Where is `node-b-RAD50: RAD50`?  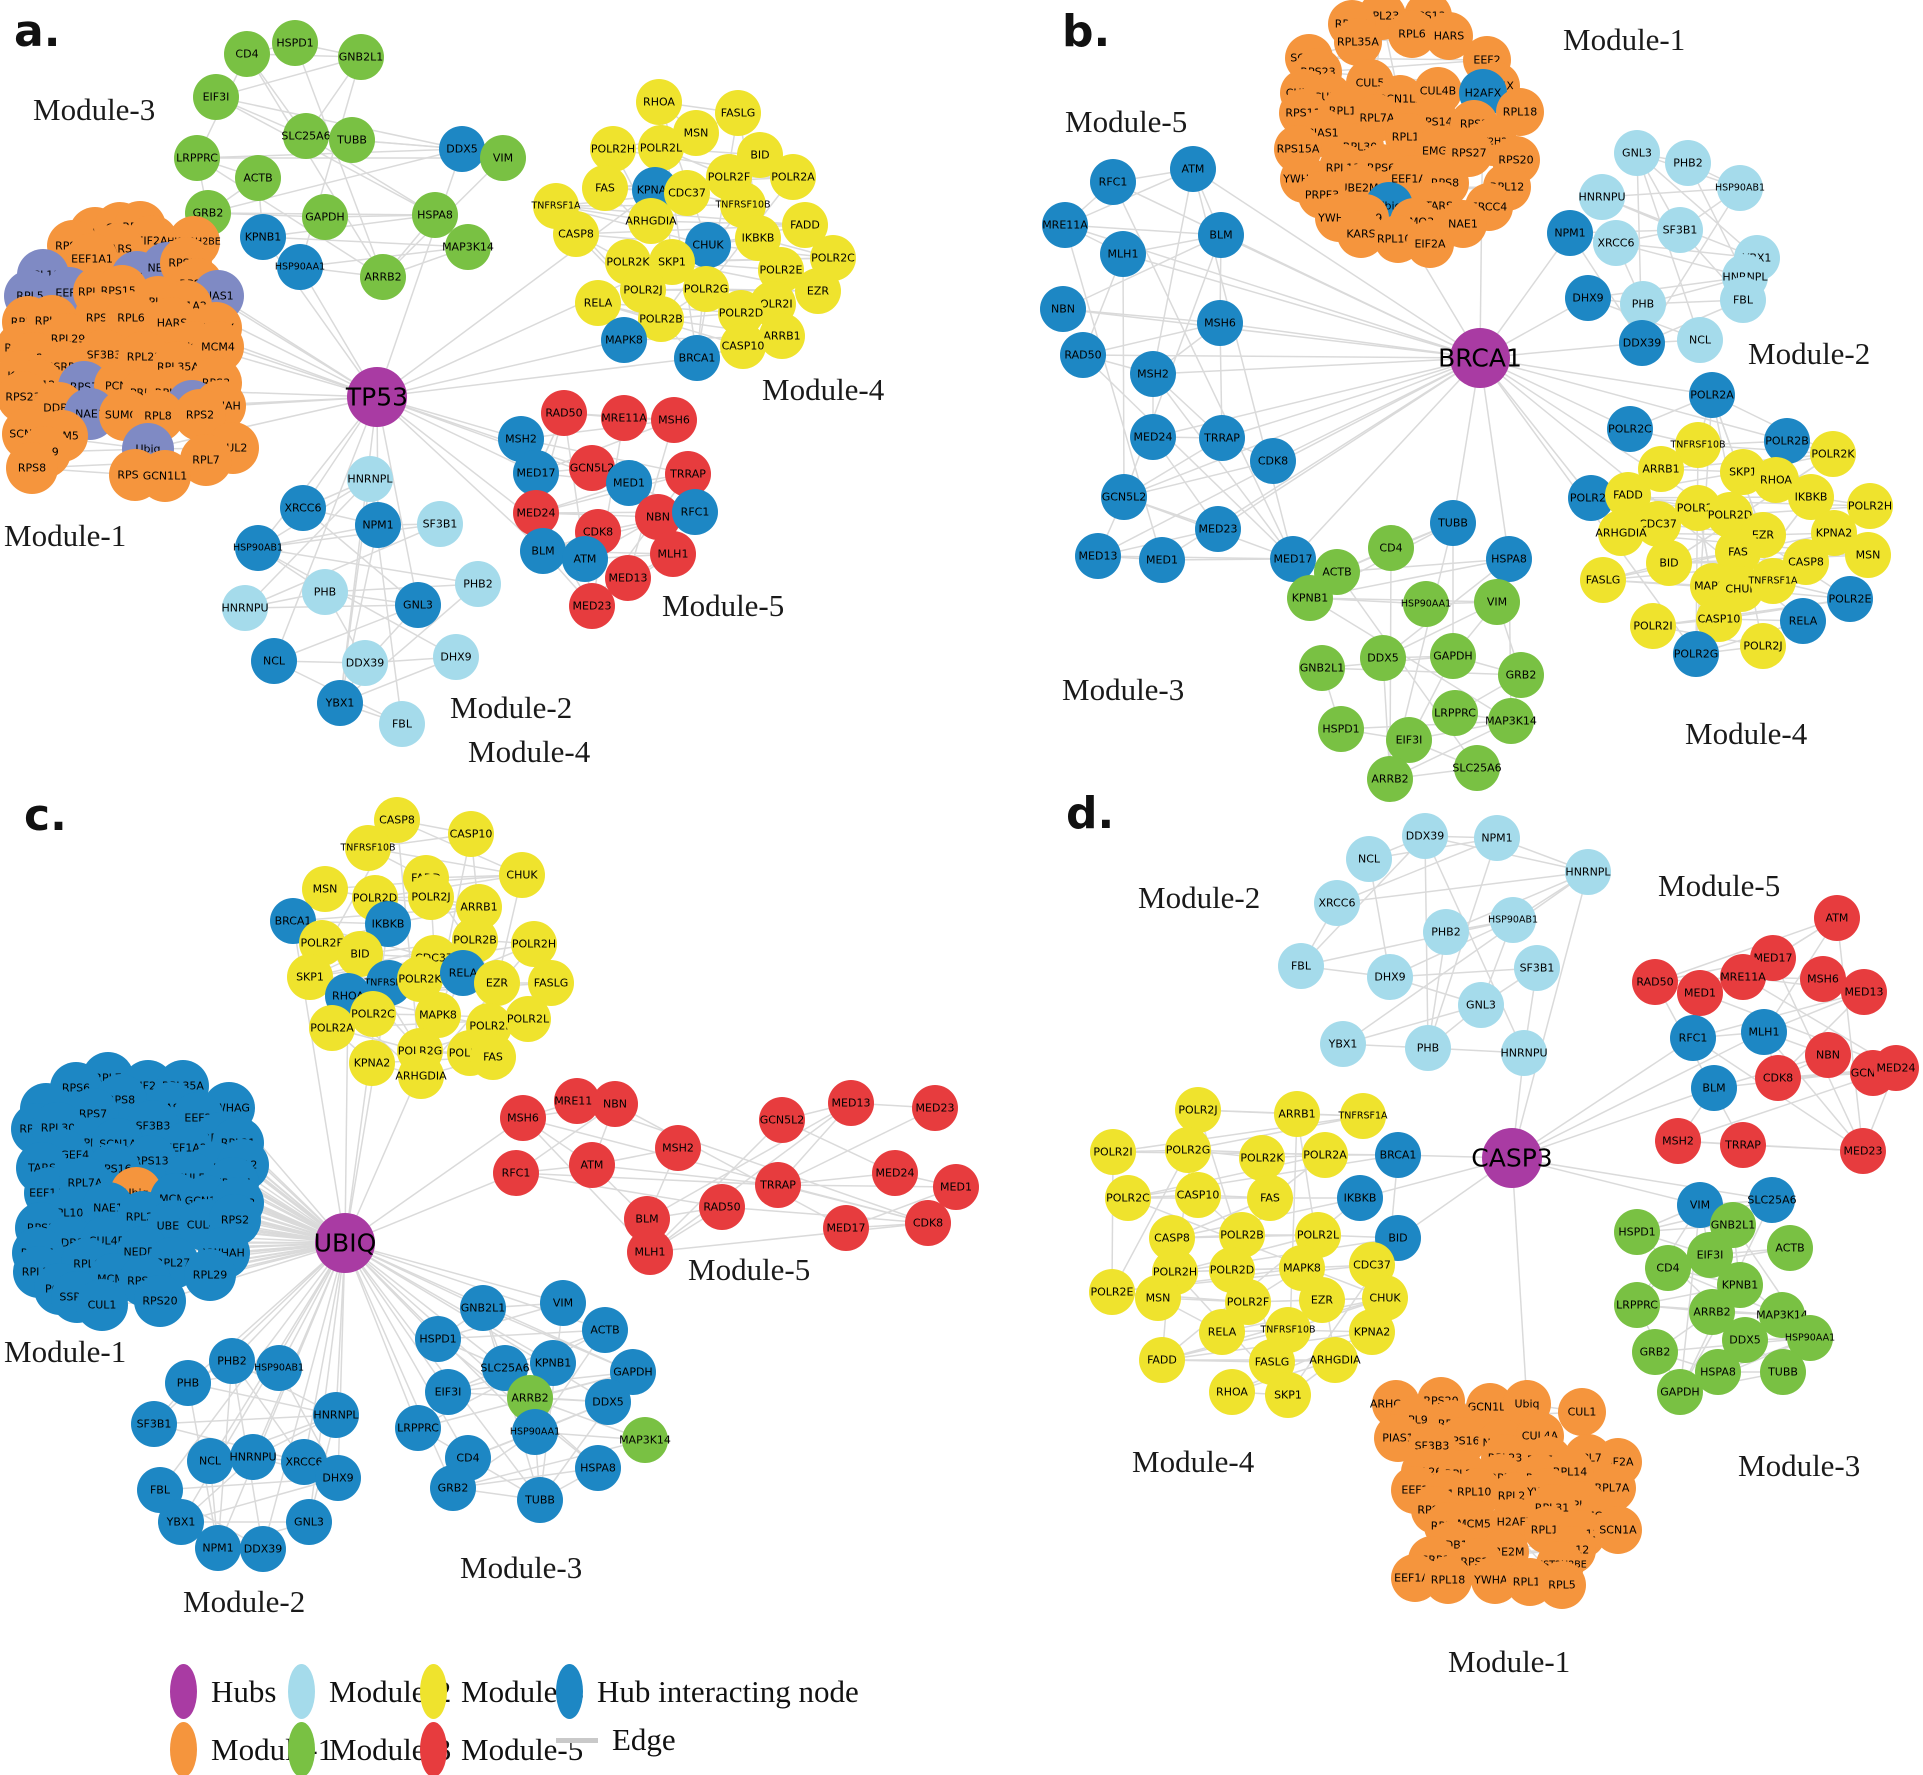
node-b-RAD50: RAD50 is located at coordinates (1083, 355).